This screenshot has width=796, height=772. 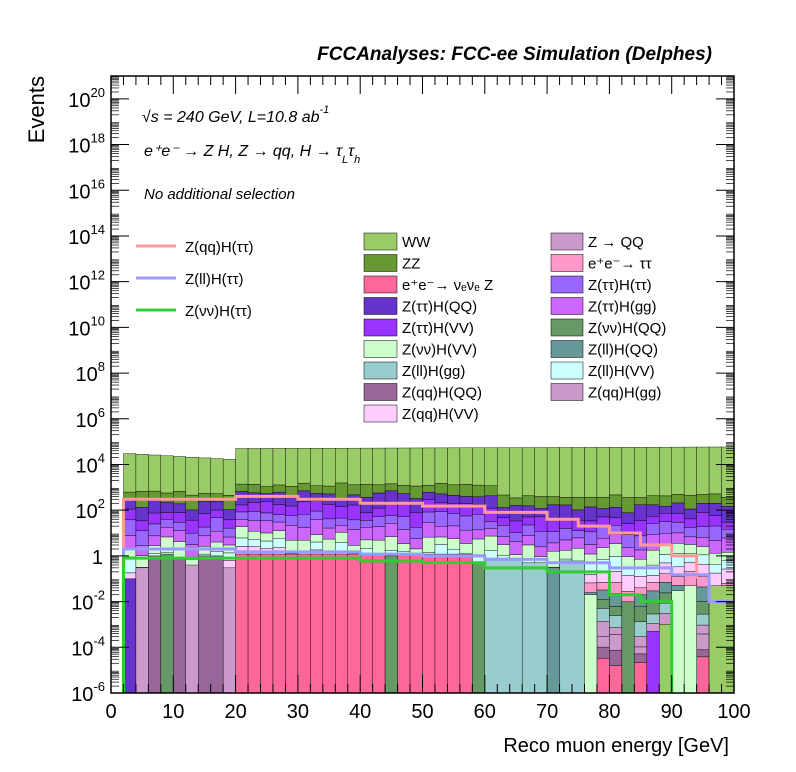 I want to click on legend-label: Z(νν)H(VV), so click(x=439, y=350).